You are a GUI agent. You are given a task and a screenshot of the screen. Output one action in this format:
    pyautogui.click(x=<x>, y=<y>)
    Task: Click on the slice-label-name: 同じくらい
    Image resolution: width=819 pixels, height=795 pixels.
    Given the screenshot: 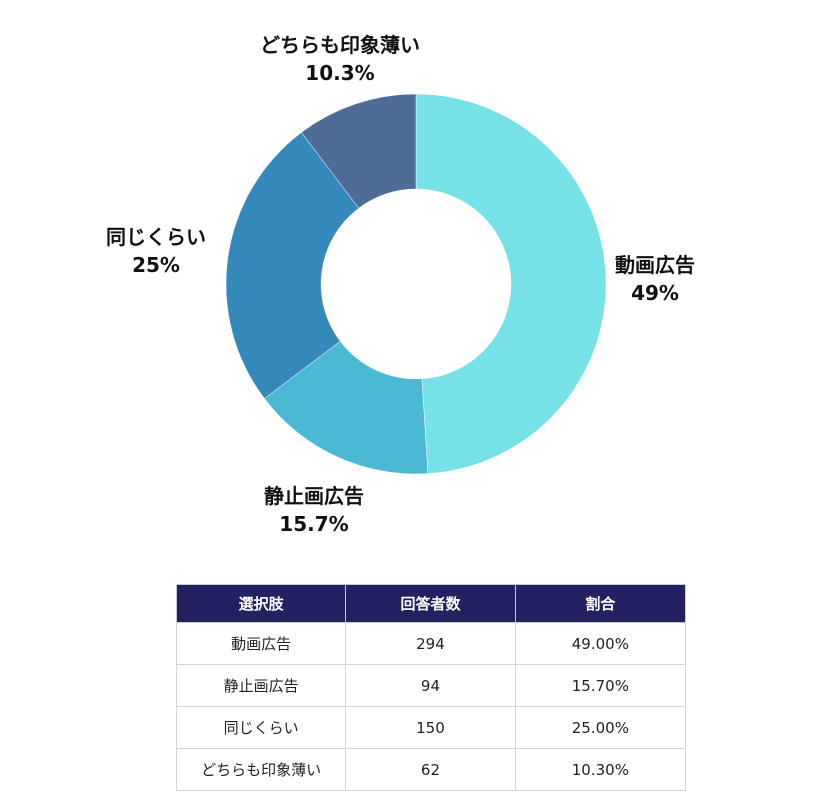 What is the action you would take?
    pyautogui.click(x=156, y=237)
    